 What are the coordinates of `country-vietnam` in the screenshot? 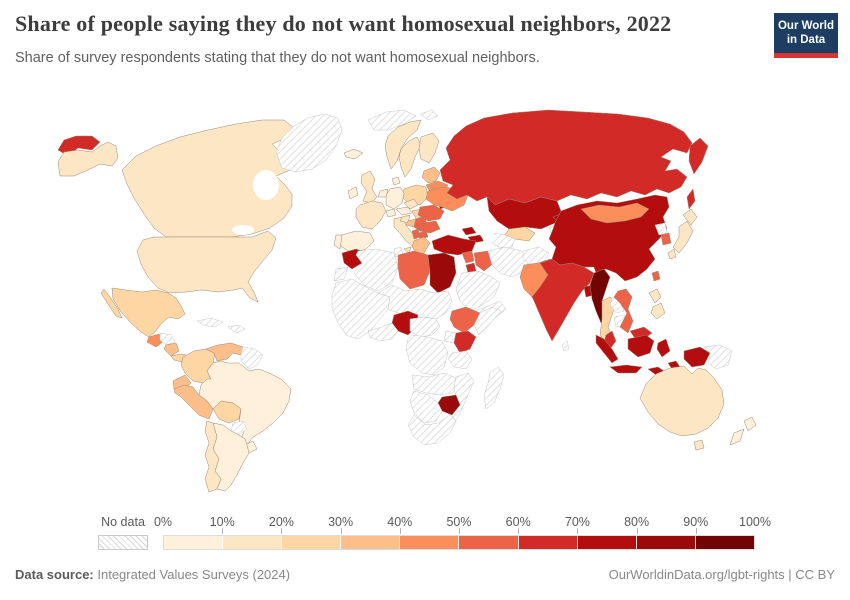 It's located at (623, 311).